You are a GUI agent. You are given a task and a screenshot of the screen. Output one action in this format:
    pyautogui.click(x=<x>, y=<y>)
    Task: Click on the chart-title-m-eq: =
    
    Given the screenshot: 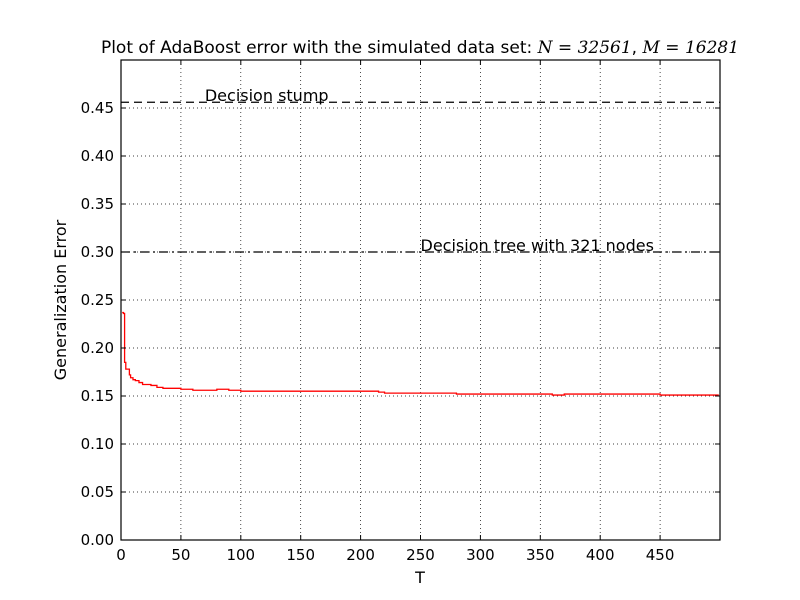 What is the action you would take?
    pyautogui.click(x=672, y=48)
    